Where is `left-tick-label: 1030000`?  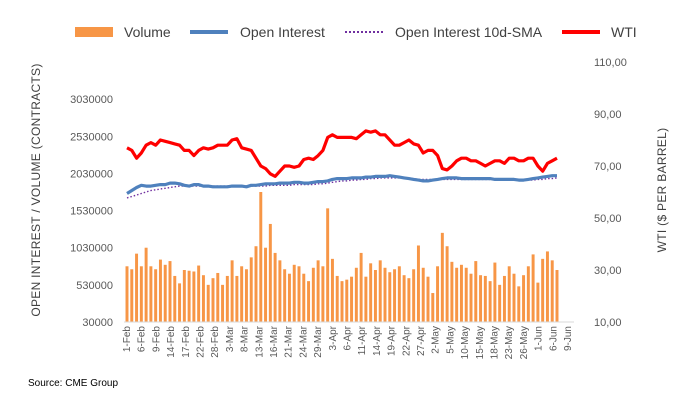
left-tick-label: 1030000 is located at coordinates (91, 249).